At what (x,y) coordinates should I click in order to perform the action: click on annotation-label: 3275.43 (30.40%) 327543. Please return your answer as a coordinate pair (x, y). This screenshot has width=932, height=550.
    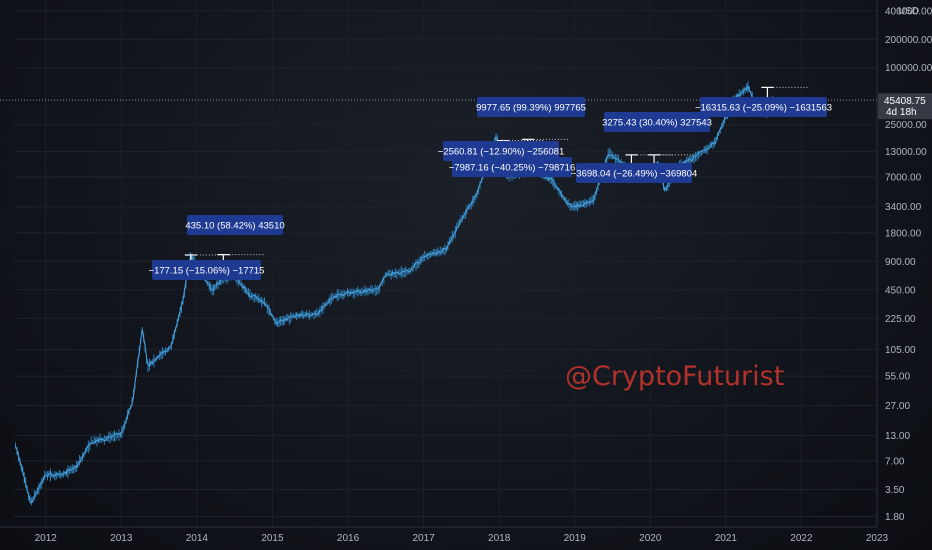
    Looking at the image, I should click on (657, 123).